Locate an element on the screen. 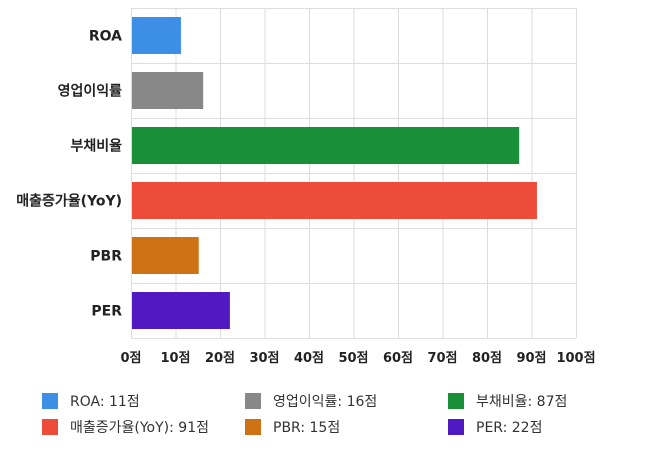 This screenshot has height=454, width=650. legend-label-0: ROA: 11점 is located at coordinates (105, 402).